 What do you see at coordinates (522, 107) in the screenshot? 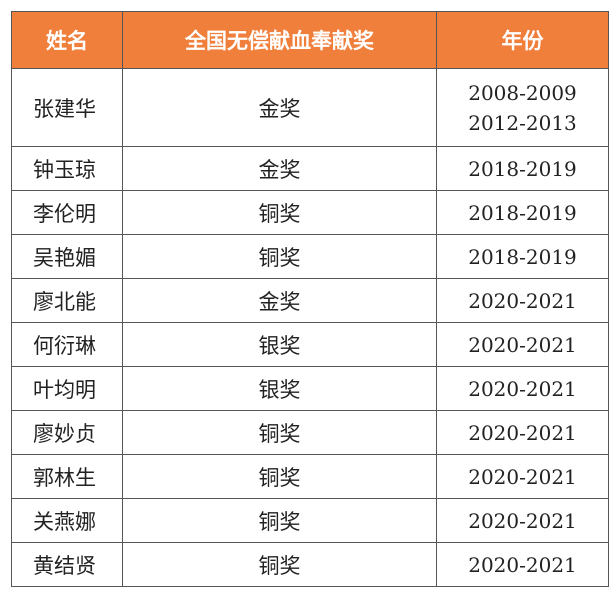
I see `award-years: 2008-2009 2012-2013` at bounding box center [522, 107].